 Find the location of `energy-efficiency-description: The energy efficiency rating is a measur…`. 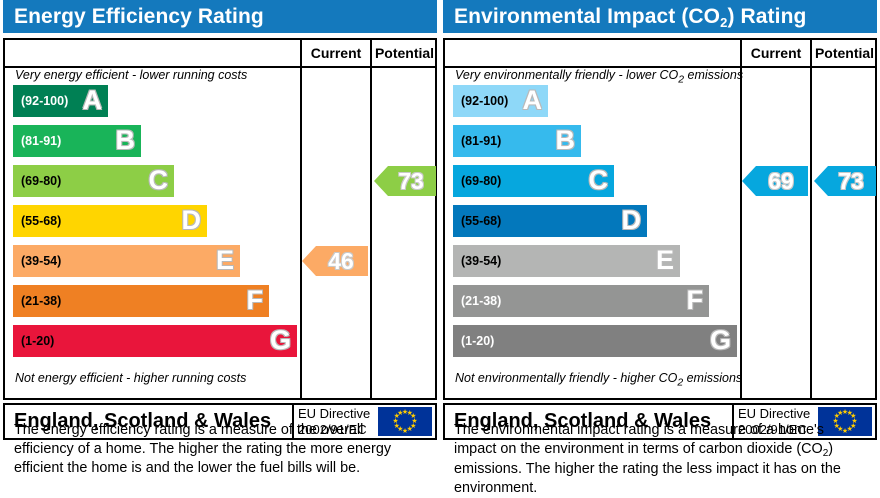

energy-efficiency-description: The energy efficiency rating is a measur… is located at coordinates (203, 449).